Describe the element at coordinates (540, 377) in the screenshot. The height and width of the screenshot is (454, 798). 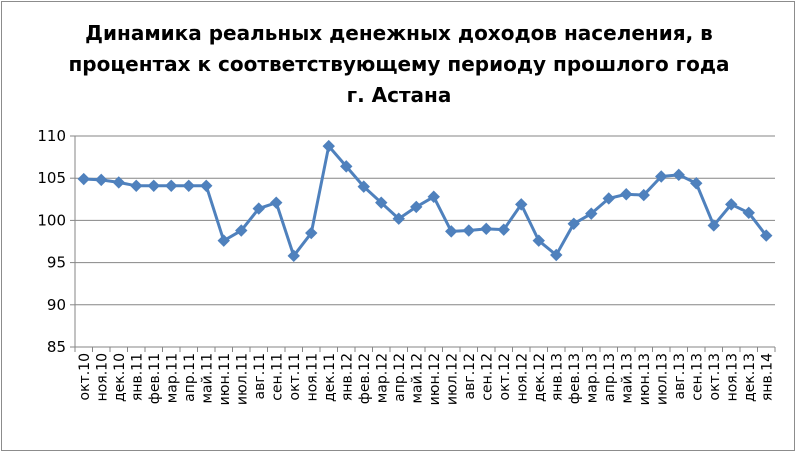
I see `x-tick-label: дек.12` at that location.